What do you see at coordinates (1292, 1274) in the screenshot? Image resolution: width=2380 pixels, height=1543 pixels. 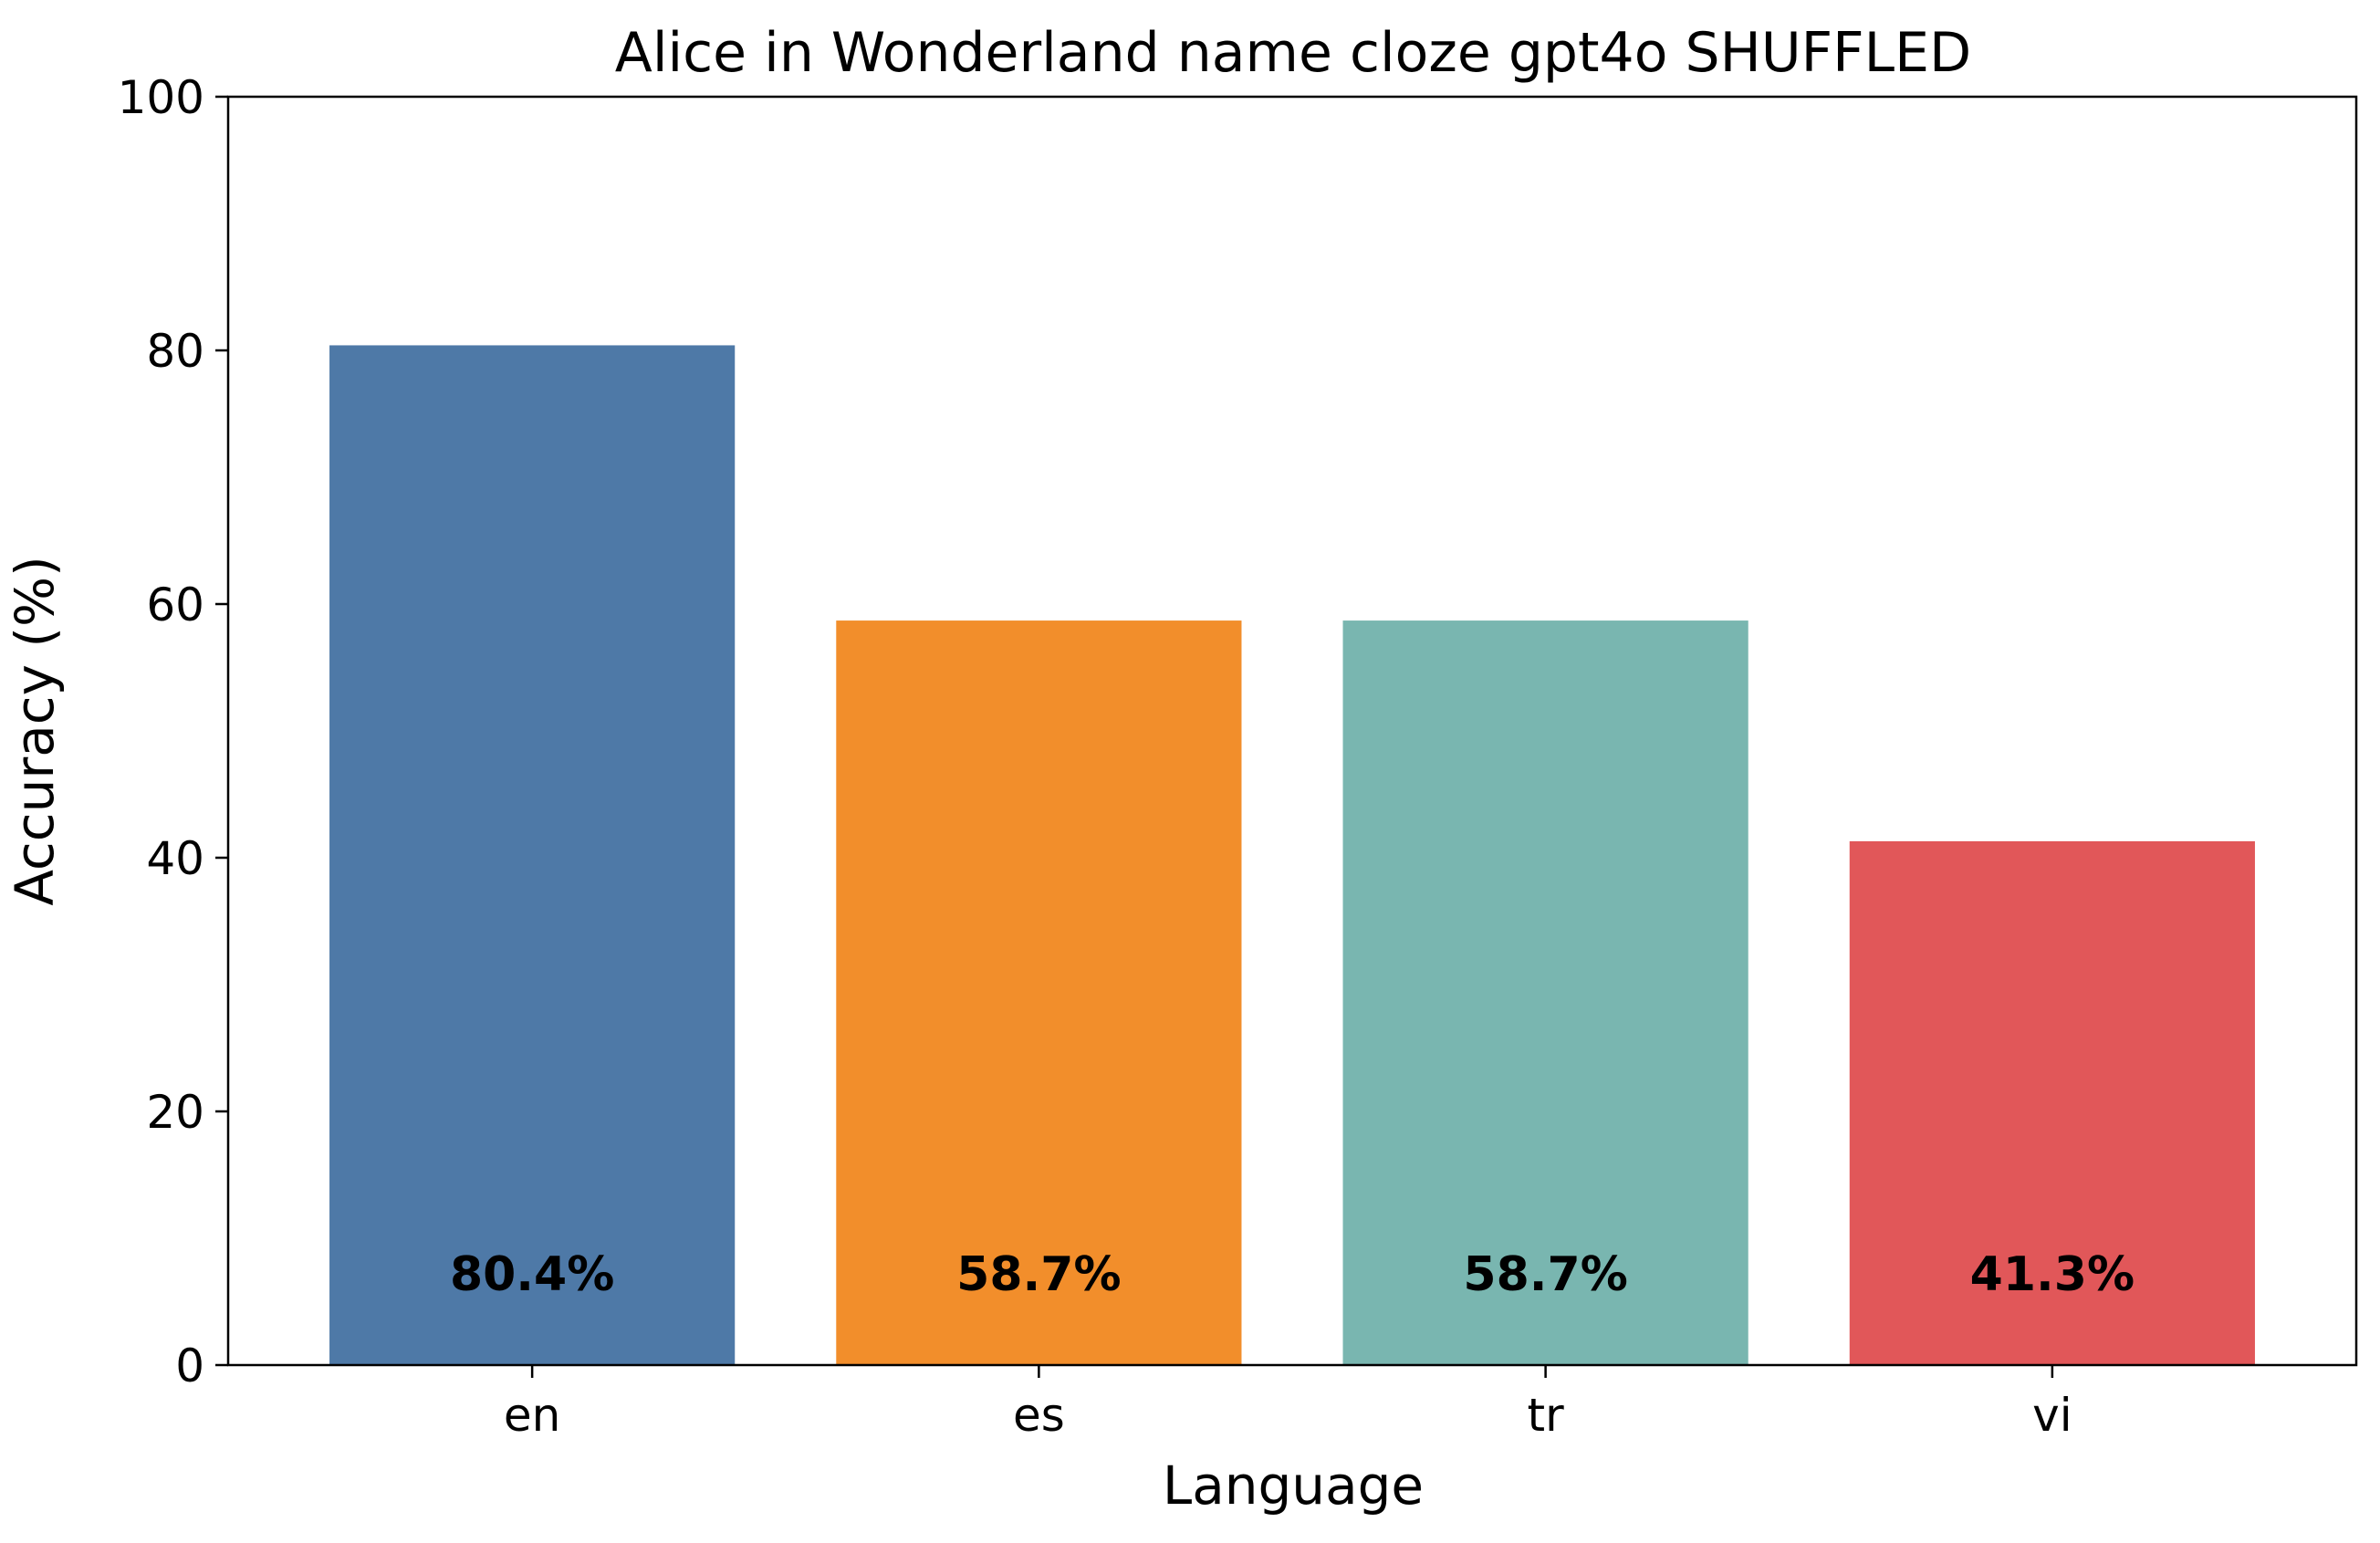 I see `data-labels-layer: 80.4% 58.7% 58.7% 41.3%` at bounding box center [1292, 1274].